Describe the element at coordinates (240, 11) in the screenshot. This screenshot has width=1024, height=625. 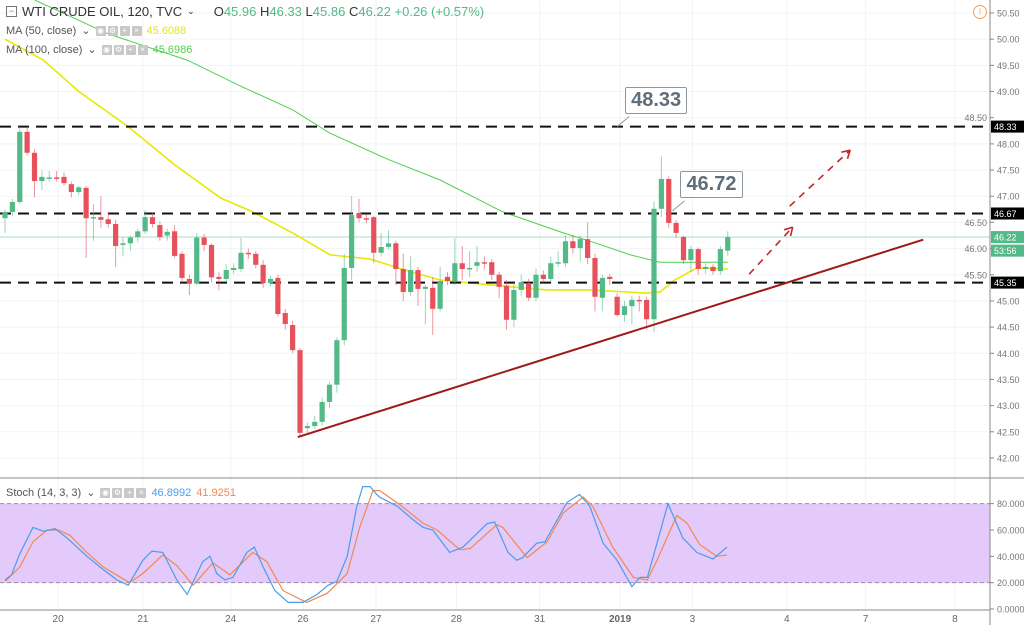
I see `open-value: 45.96` at that location.